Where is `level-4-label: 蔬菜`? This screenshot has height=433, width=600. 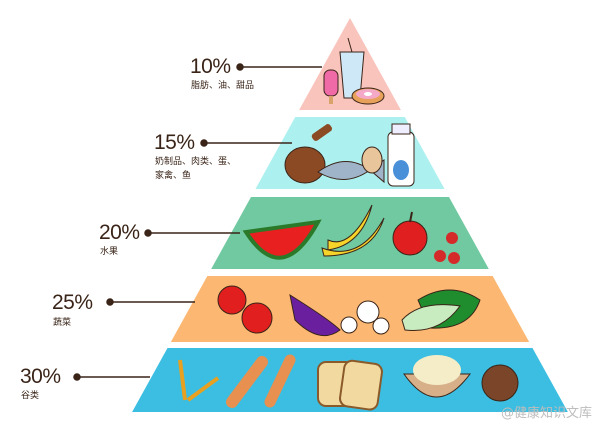 level-4-label: 蔬菜 is located at coordinates (62, 323).